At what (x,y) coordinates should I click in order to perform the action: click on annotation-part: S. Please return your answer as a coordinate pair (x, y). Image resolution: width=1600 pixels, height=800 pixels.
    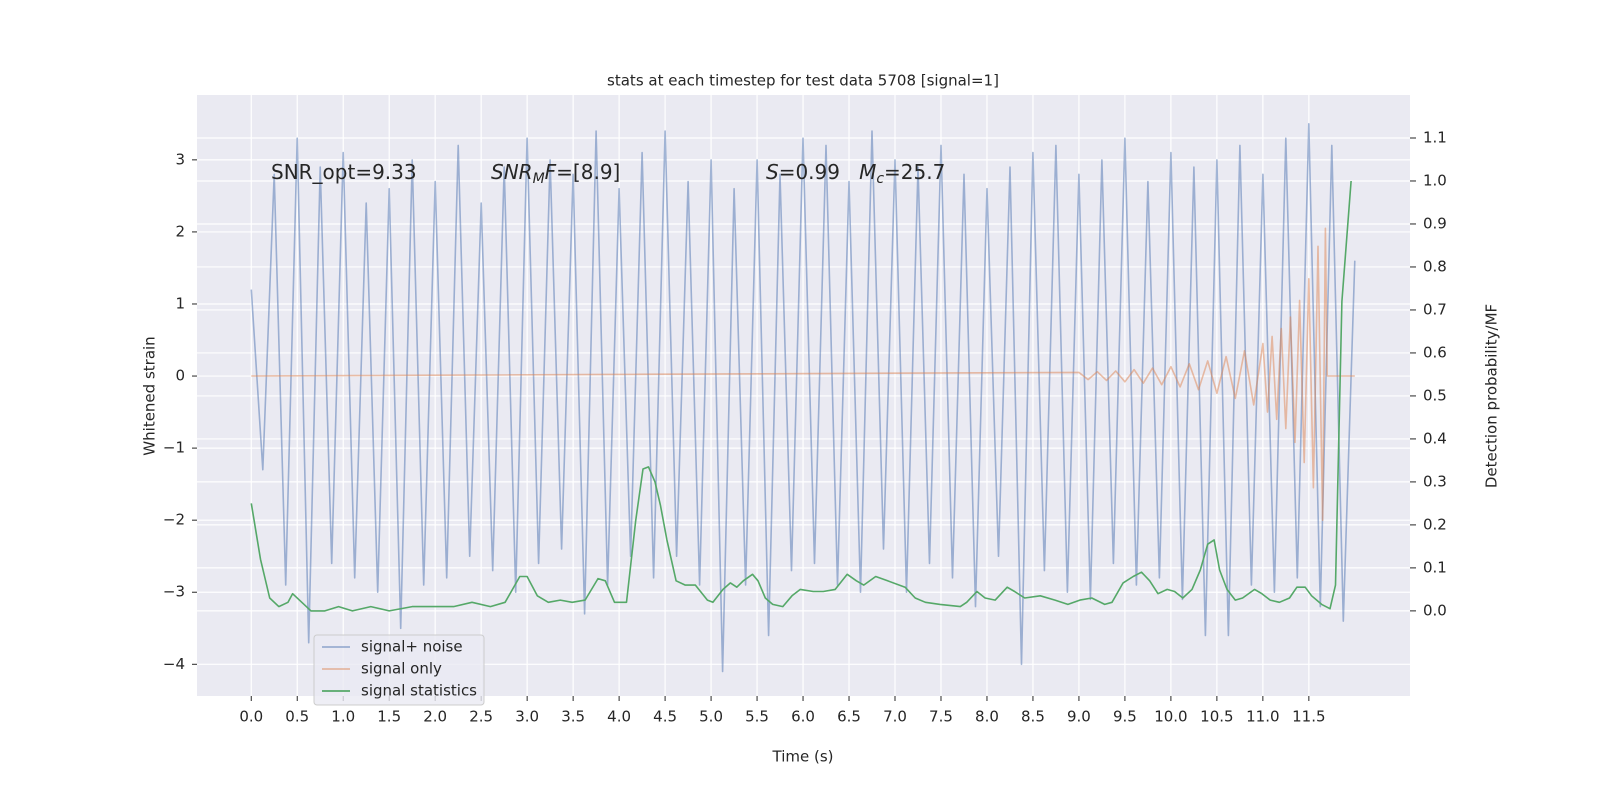
    Looking at the image, I should click on (772, 172).